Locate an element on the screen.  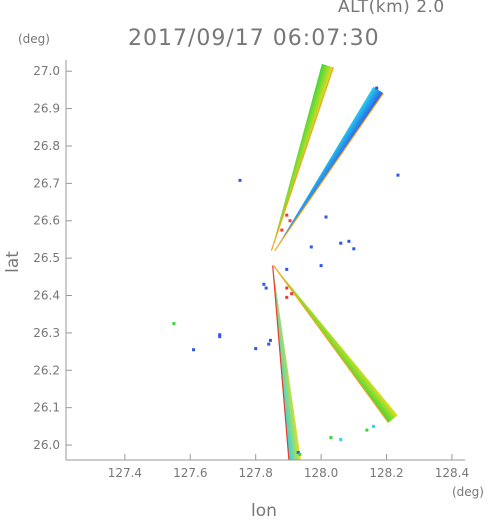
y-tick-label: 26.3 is located at coordinates (46, 333).